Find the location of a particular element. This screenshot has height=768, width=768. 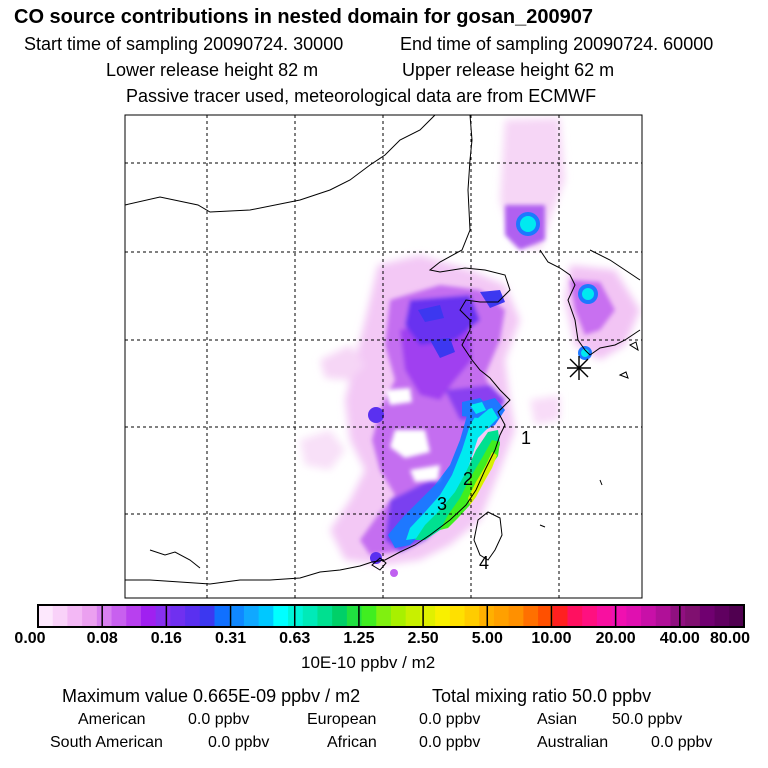

colorbar-tick-label: 0.16 is located at coordinates (166, 639).